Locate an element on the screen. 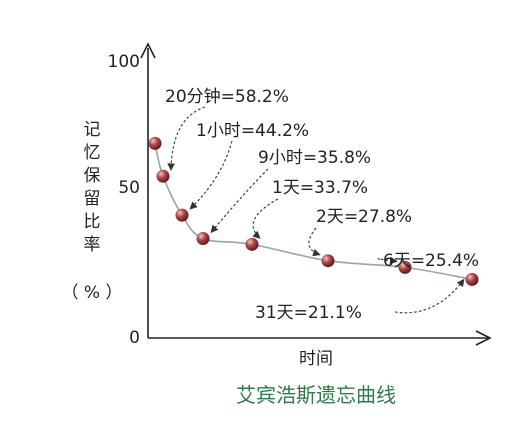 The width and height of the screenshot is (511, 435). y-axis-label-char: 忆 is located at coordinates (92, 153).